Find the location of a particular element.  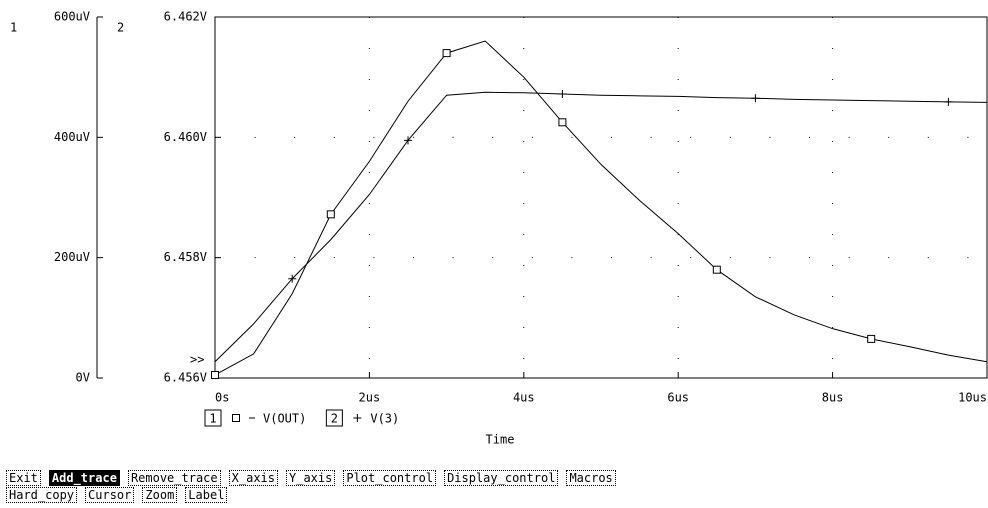

menu-row: Hard_copy Cursor Zoom Label is located at coordinates (315, 495).